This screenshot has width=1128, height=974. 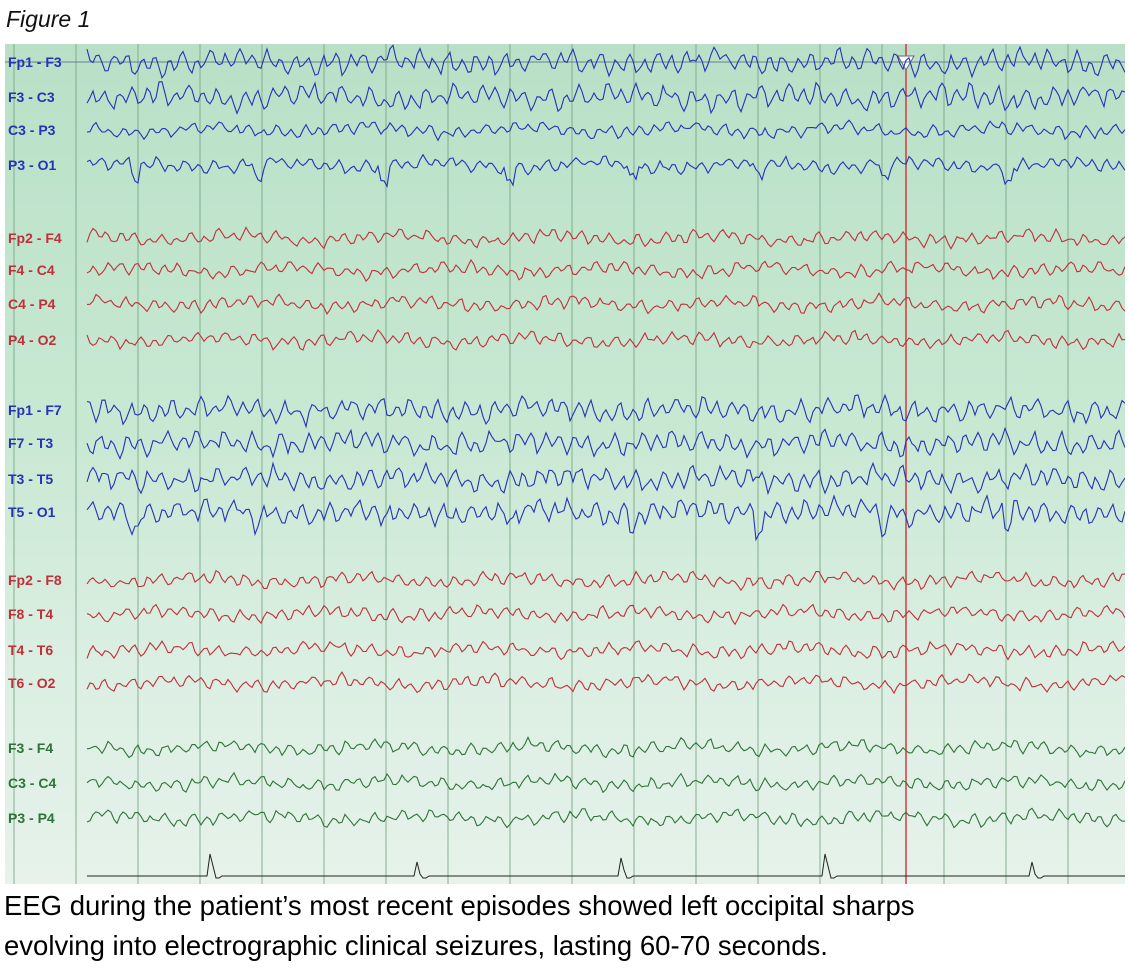 What do you see at coordinates (32, 783) in the screenshot?
I see `channel-label: C3 - C4` at bounding box center [32, 783].